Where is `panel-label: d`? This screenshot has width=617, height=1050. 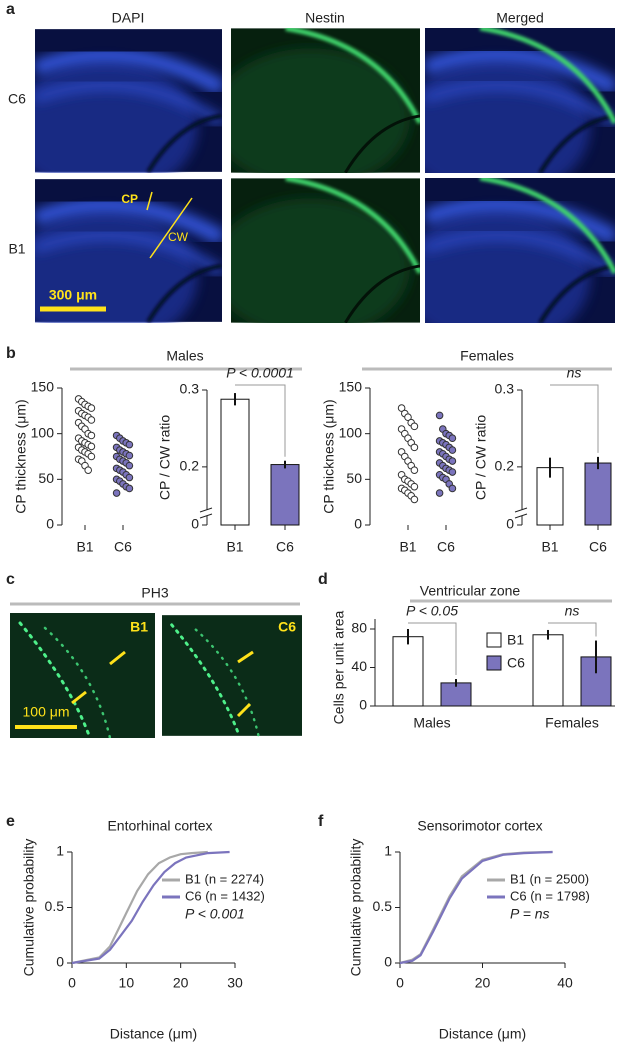
panel-label: d is located at coordinates (323, 579).